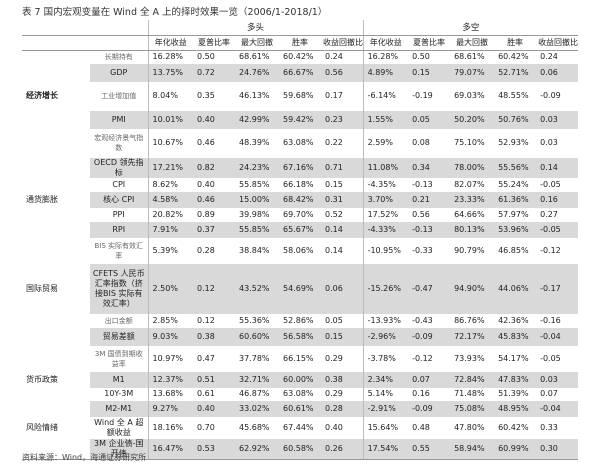 The height and width of the screenshot is (471, 595). I want to click on value-cell: 0.55, so click(429, 449).